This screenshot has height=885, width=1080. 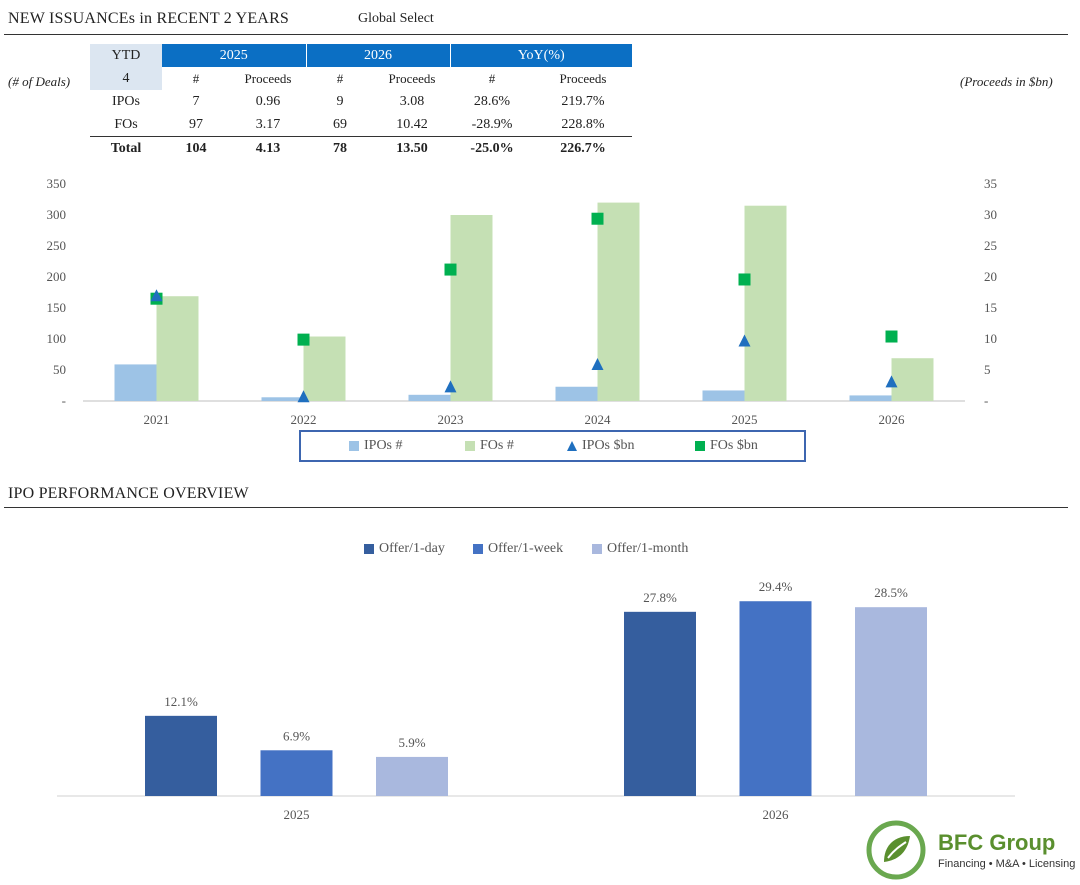 What do you see at coordinates (126, 55) in the screenshot?
I see `ytd-label: YTD` at bounding box center [126, 55].